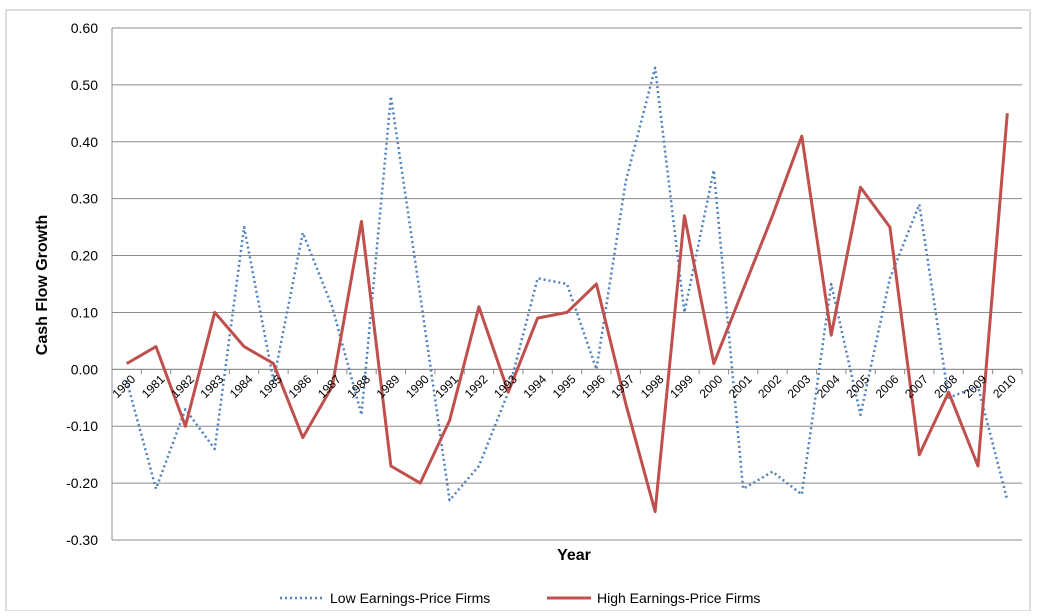 This screenshot has height=616, width=1038. What do you see at coordinates (82, 483) in the screenshot?
I see `y-tick-label: -0.20` at bounding box center [82, 483].